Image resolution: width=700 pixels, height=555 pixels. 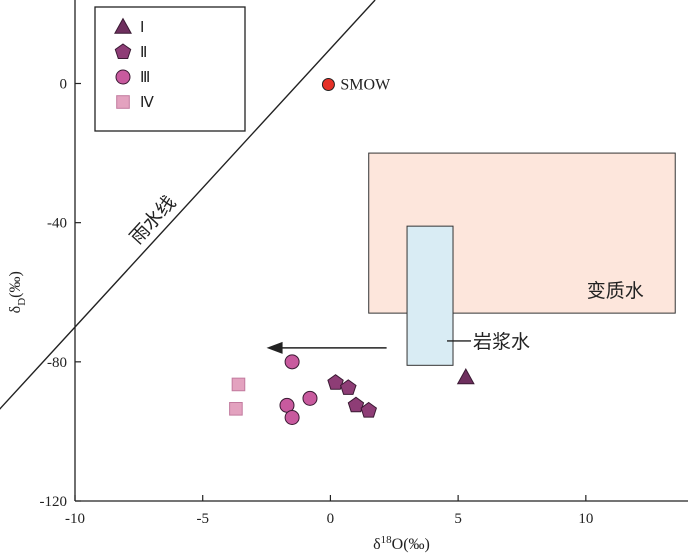 I want to click on y-tick-label: 0, so click(x=64, y=85).